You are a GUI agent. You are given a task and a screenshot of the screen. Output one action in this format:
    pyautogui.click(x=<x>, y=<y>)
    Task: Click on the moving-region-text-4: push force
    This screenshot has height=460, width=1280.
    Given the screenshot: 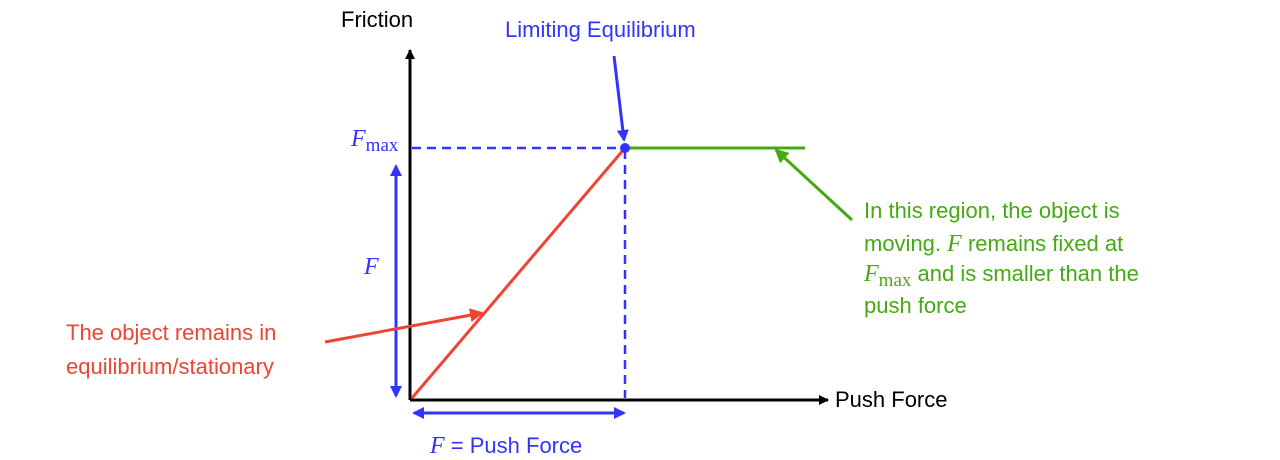 What is the action you would take?
    pyautogui.click(x=915, y=305)
    